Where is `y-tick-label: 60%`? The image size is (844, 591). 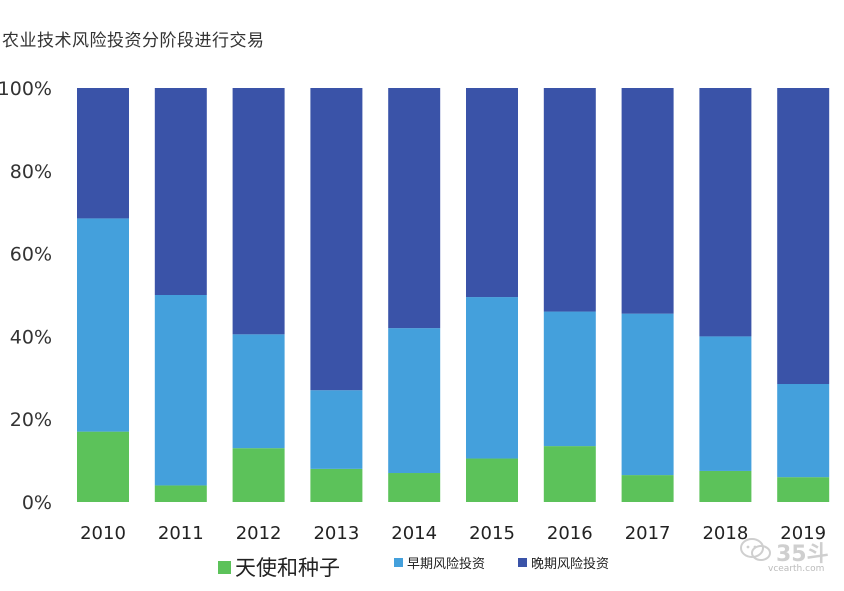
y-tick-label: 60% is located at coordinates (31, 255).